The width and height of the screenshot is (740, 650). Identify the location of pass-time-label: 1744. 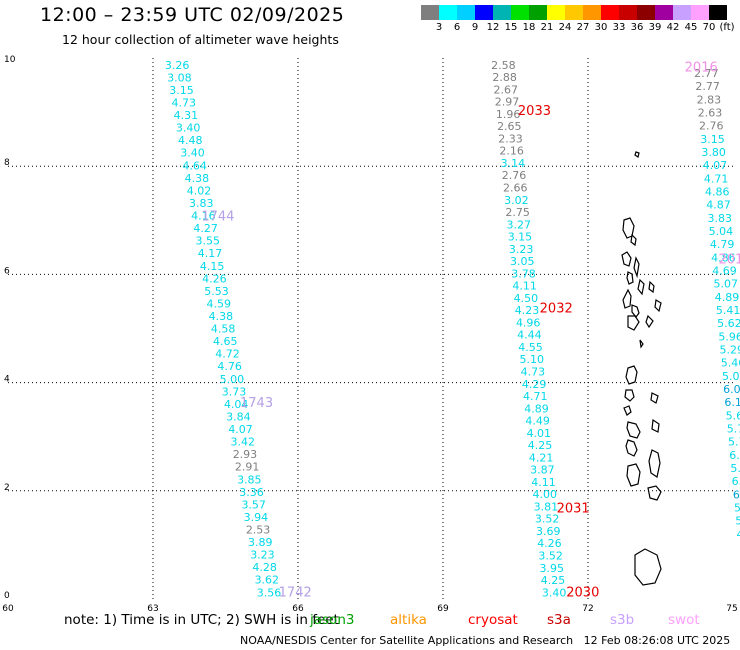
(217, 216).